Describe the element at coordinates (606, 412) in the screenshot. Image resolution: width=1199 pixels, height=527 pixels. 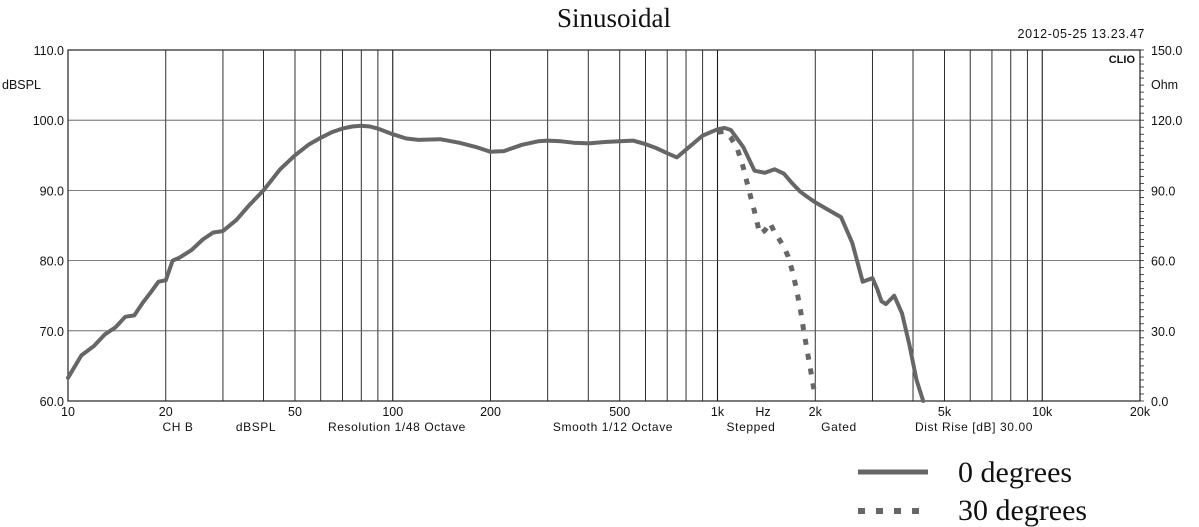
I see `x-axis-tick-labels: 10 20 50 100 200 500 1k 2k 5k 10k 20k` at that location.